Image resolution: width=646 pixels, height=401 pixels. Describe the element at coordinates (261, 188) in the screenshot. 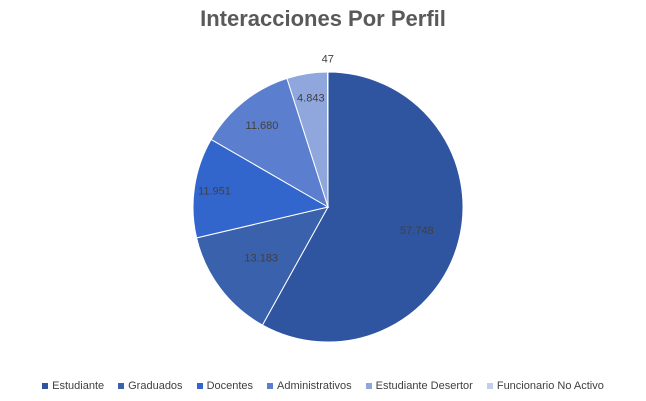

I see `pie-slice-docentes` at that location.